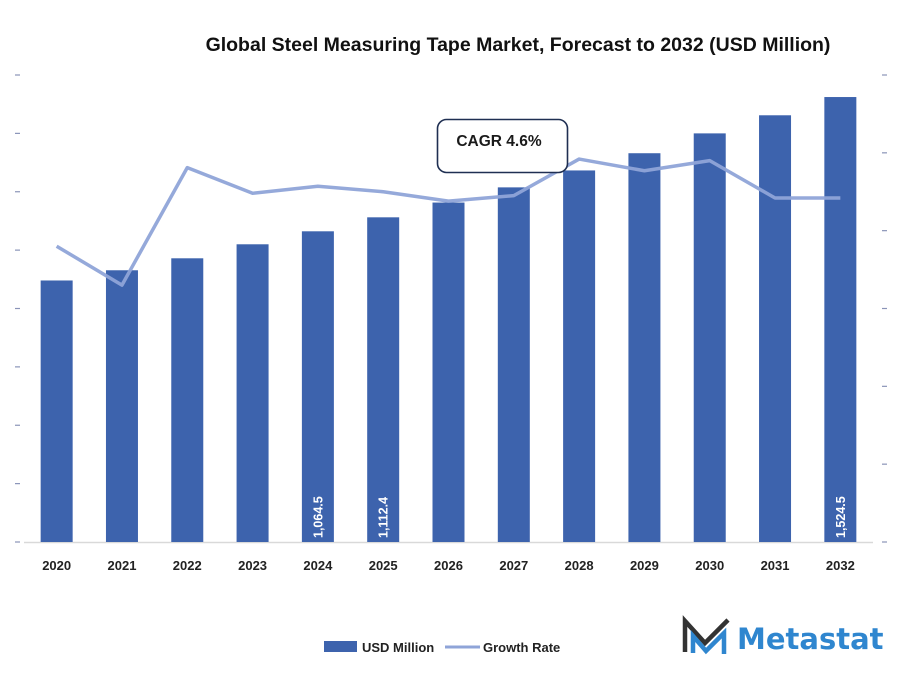  What do you see at coordinates (252, 565) in the screenshot?
I see `x-tick-label-2023: 2023` at bounding box center [252, 565].